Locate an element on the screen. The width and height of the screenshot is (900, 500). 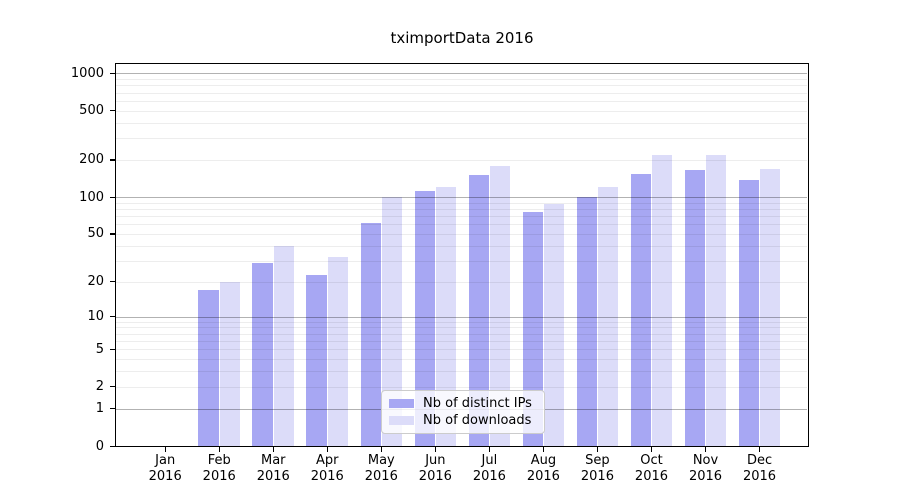
legend-item-distinct-ips: Nb of distinct IPs is located at coordinates (463, 403).